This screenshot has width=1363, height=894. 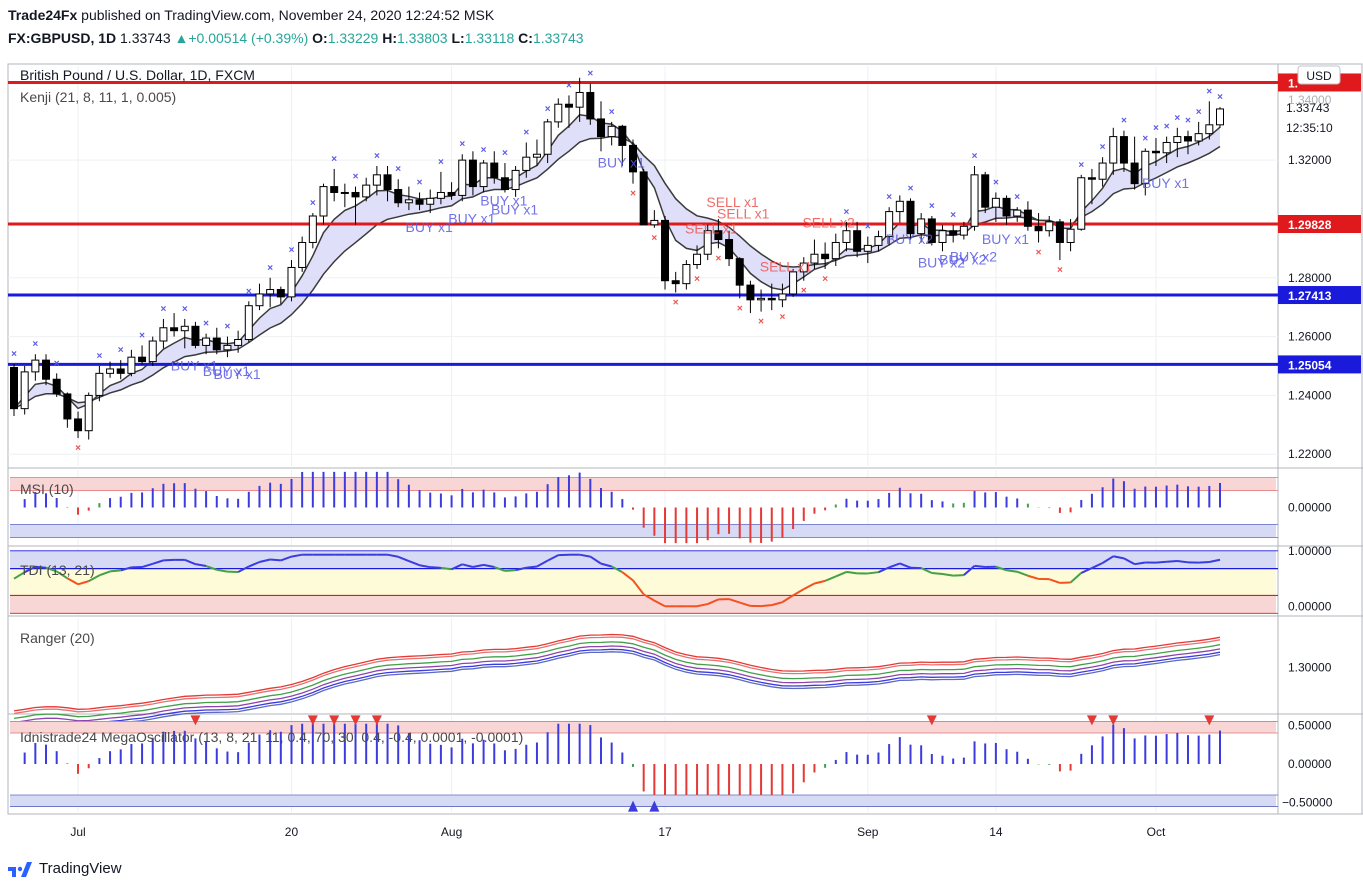 I want to click on x-tick-label: Aug, so click(x=451, y=832).